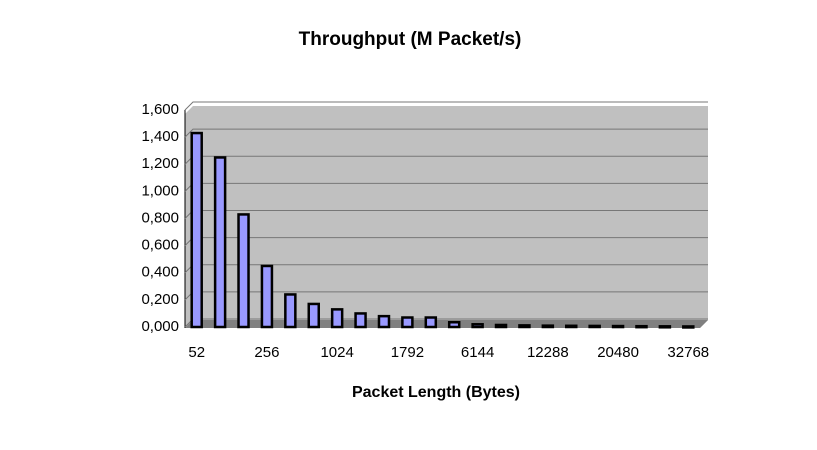  What do you see at coordinates (160, 136) in the screenshot?
I see `y-tick-label: 1,400` at bounding box center [160, 136].